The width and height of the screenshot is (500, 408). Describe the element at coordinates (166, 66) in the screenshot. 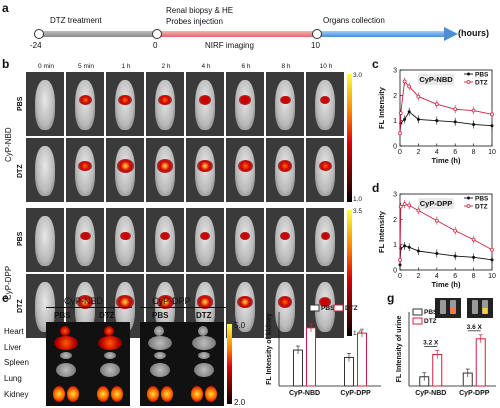

I see `imaging-time-header: 2 h` at that location.